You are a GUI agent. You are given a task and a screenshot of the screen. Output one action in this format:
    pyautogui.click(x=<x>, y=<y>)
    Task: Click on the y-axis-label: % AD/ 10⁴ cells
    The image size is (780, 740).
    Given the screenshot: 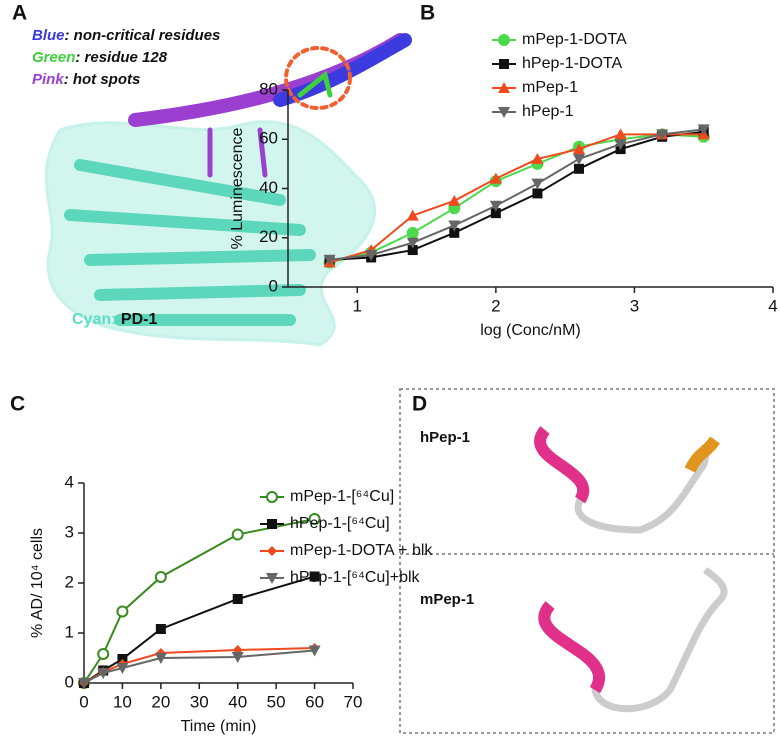 What is the action you would take?
    pyautogui.click(x=37, y=583)
    